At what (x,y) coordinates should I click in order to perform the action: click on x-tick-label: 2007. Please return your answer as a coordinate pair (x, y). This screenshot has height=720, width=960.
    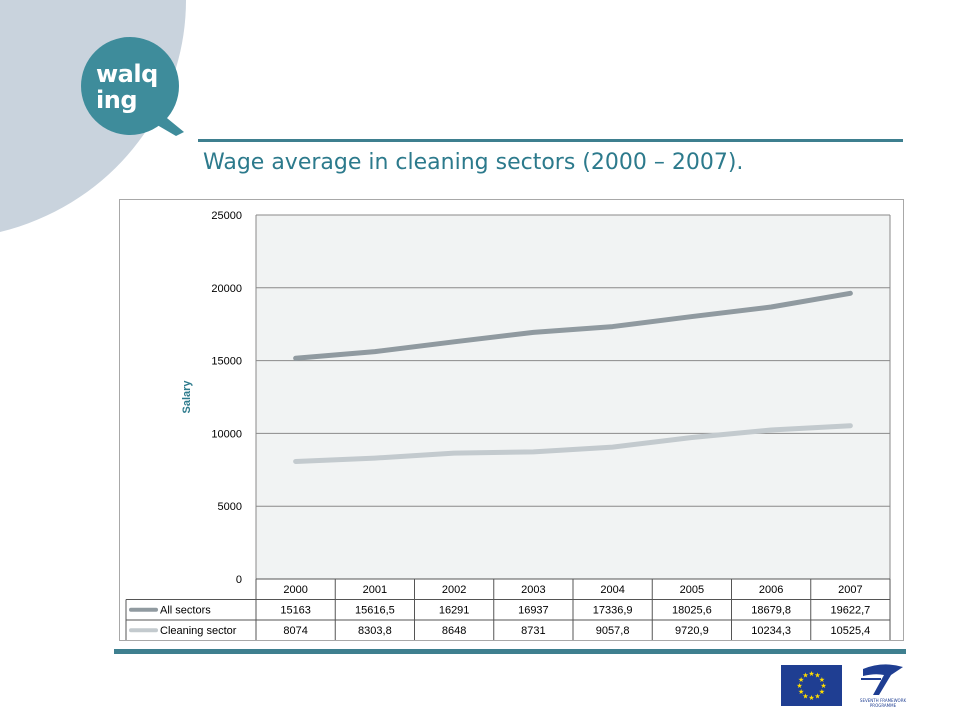
    Looking at the image, I should click on (850, 590).